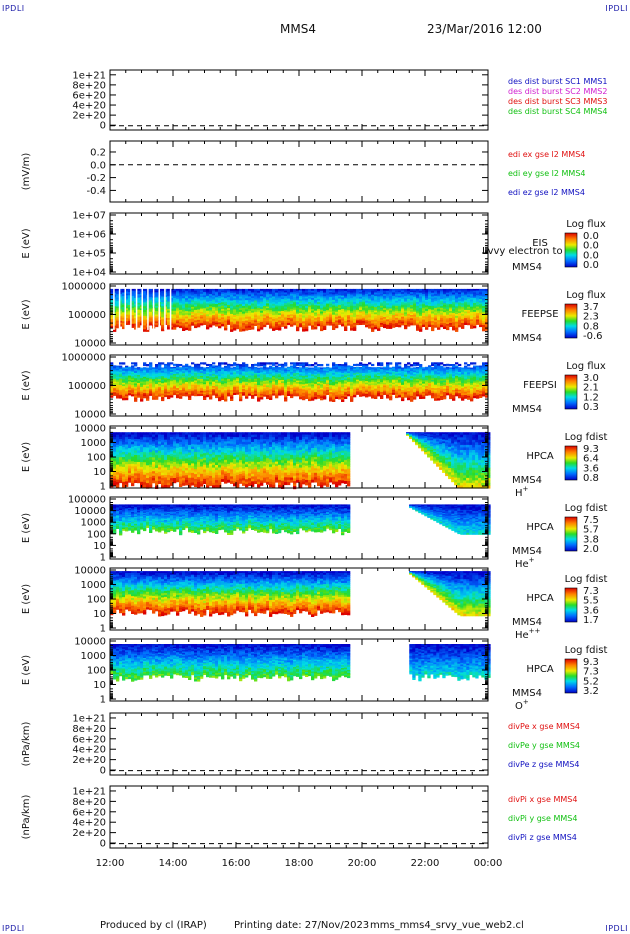 The width and height of the screenshot is (630, 934). Describe the element at coordinates (110, 863) in the screenshot. I see `x-tick-label: 12:00` at that location.